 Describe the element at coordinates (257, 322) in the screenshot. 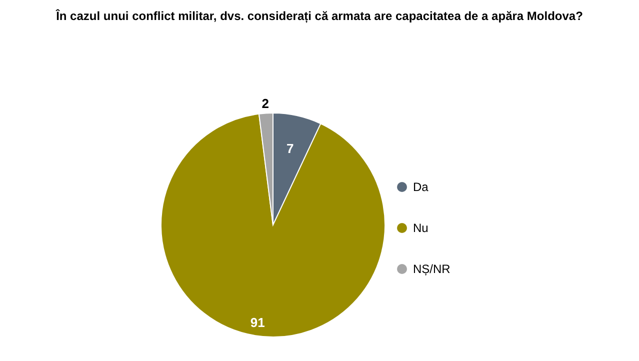

I see `data-label: 91` at that location.